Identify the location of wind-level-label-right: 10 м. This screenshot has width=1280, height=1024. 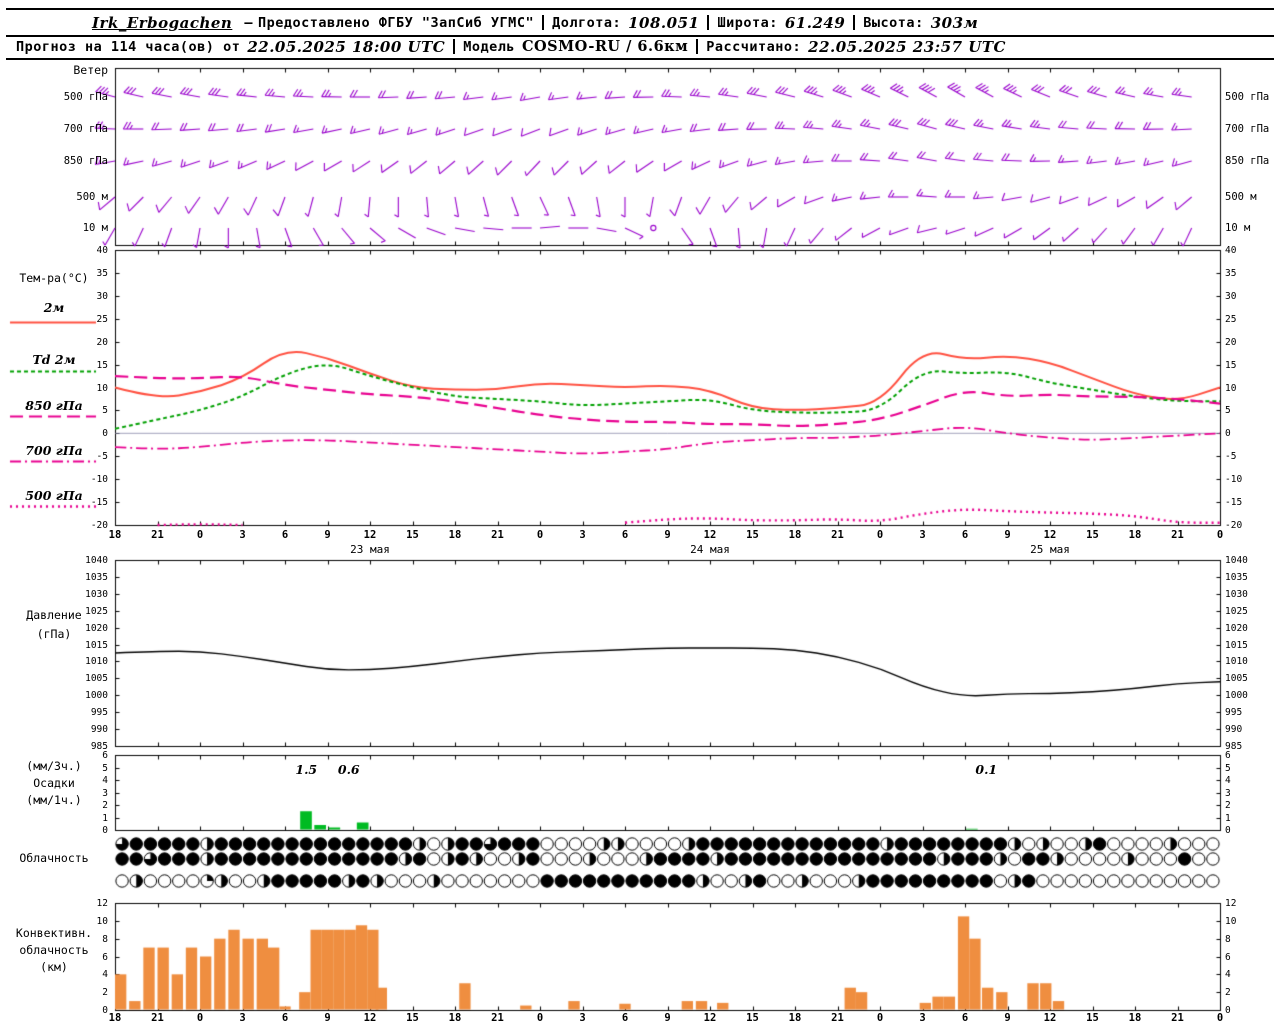
(1238, 228).